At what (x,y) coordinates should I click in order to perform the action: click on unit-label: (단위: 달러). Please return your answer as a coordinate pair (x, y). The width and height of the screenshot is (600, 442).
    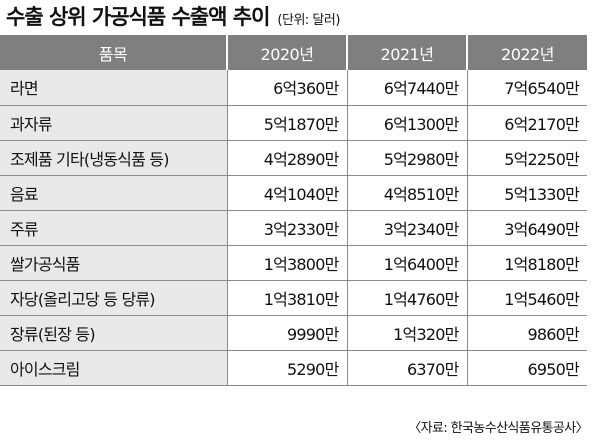
    Looking at the image, I should click on (308, 20).